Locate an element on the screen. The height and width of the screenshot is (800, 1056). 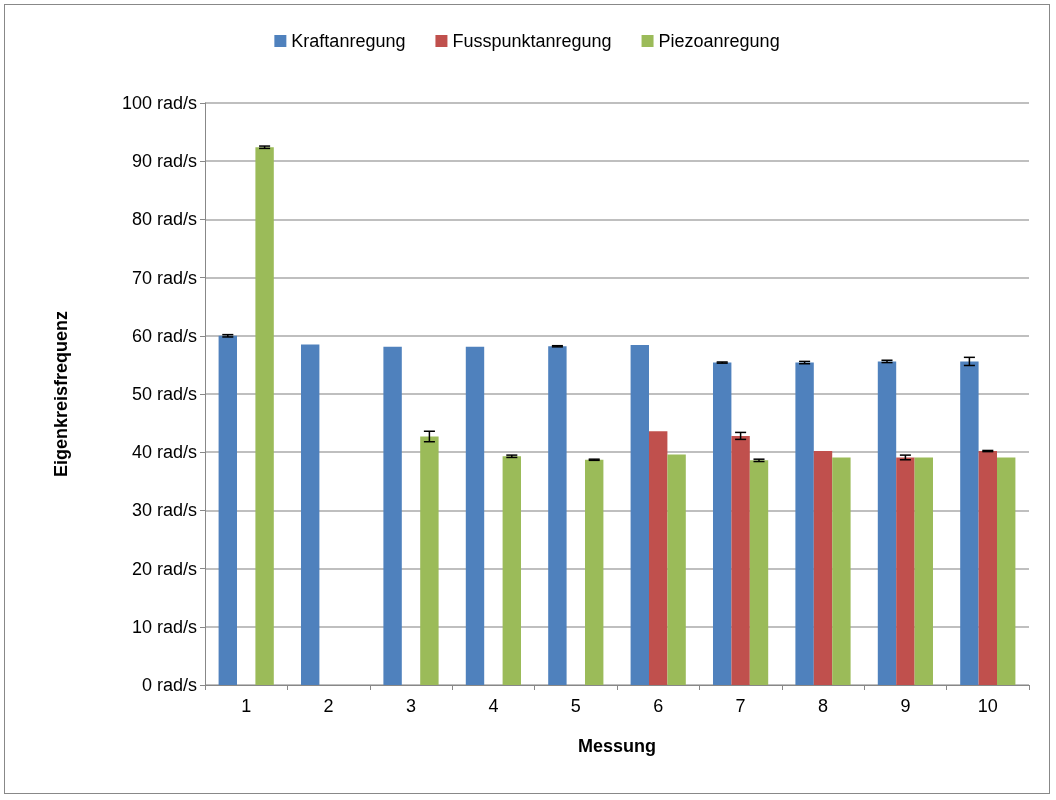
x-axis-title: Messung is located at coordinates (617, 746).